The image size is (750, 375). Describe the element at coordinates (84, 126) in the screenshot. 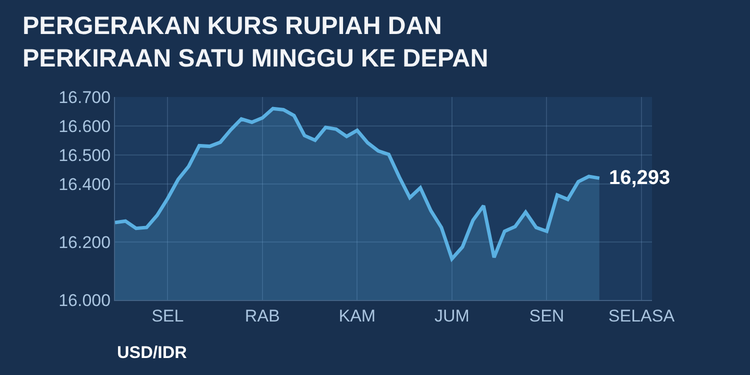

I see `y-tick-label: 16.600` at that location.